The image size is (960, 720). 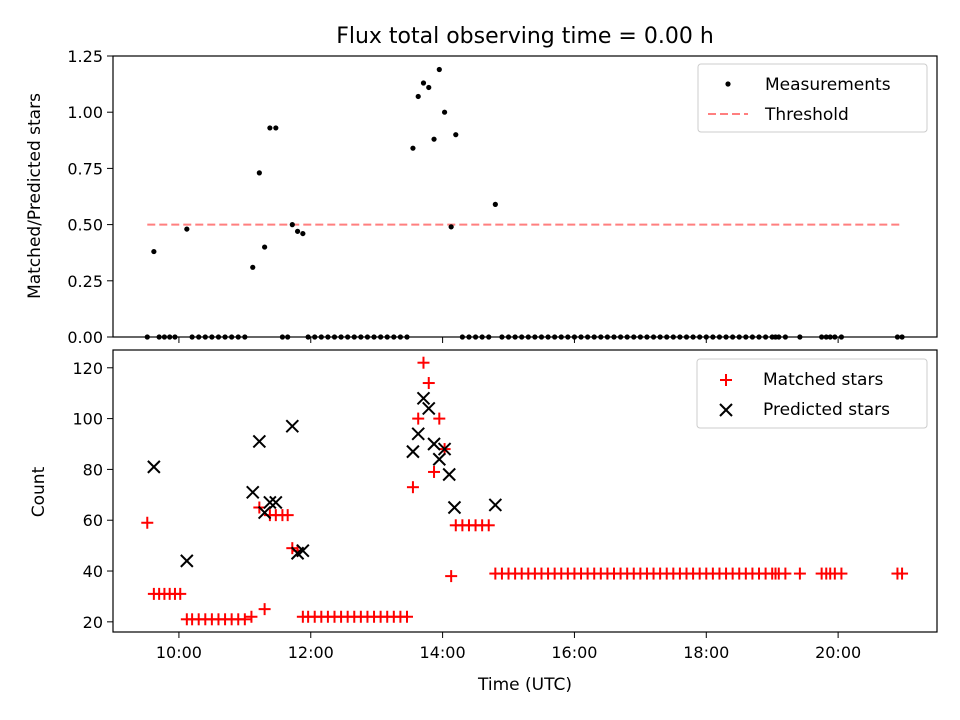 I want to click on x-axis-label: Time (UTC), so click(x=524, y=685).